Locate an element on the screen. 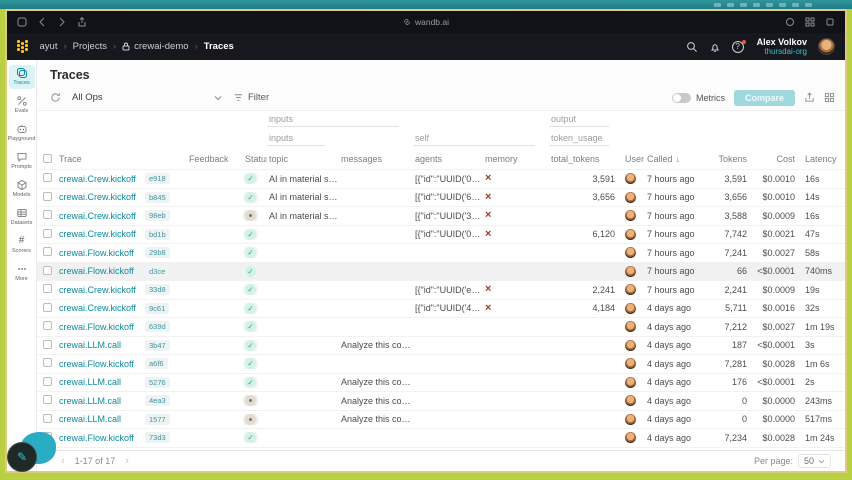 The image size is (852, 480). trace-id-badge: 4ea3 is located at coordinates (157, 401).